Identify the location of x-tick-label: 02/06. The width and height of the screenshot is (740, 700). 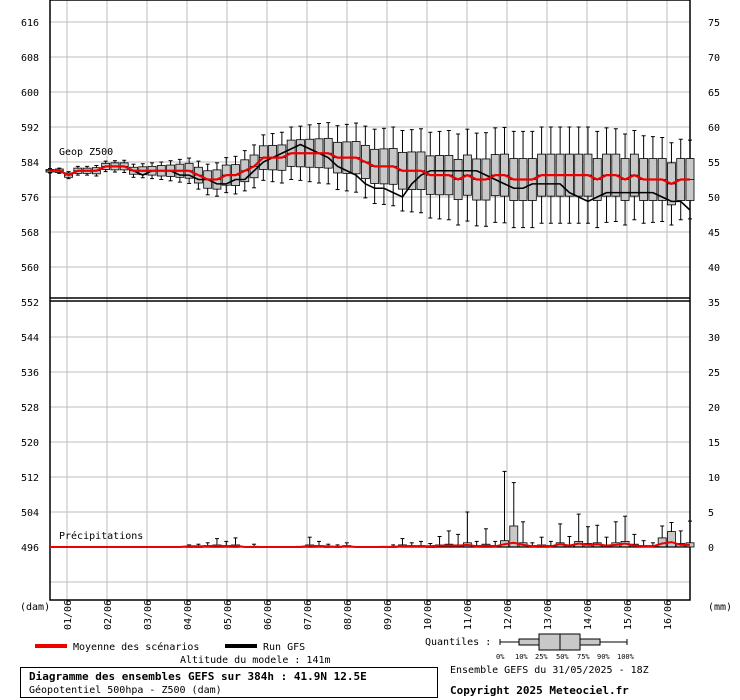
(108, 615).